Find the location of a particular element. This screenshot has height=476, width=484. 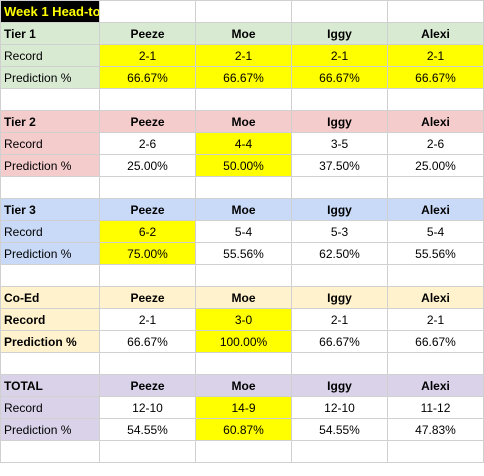

record-value-cell: 11-12 is located at coordinates (435, 407).